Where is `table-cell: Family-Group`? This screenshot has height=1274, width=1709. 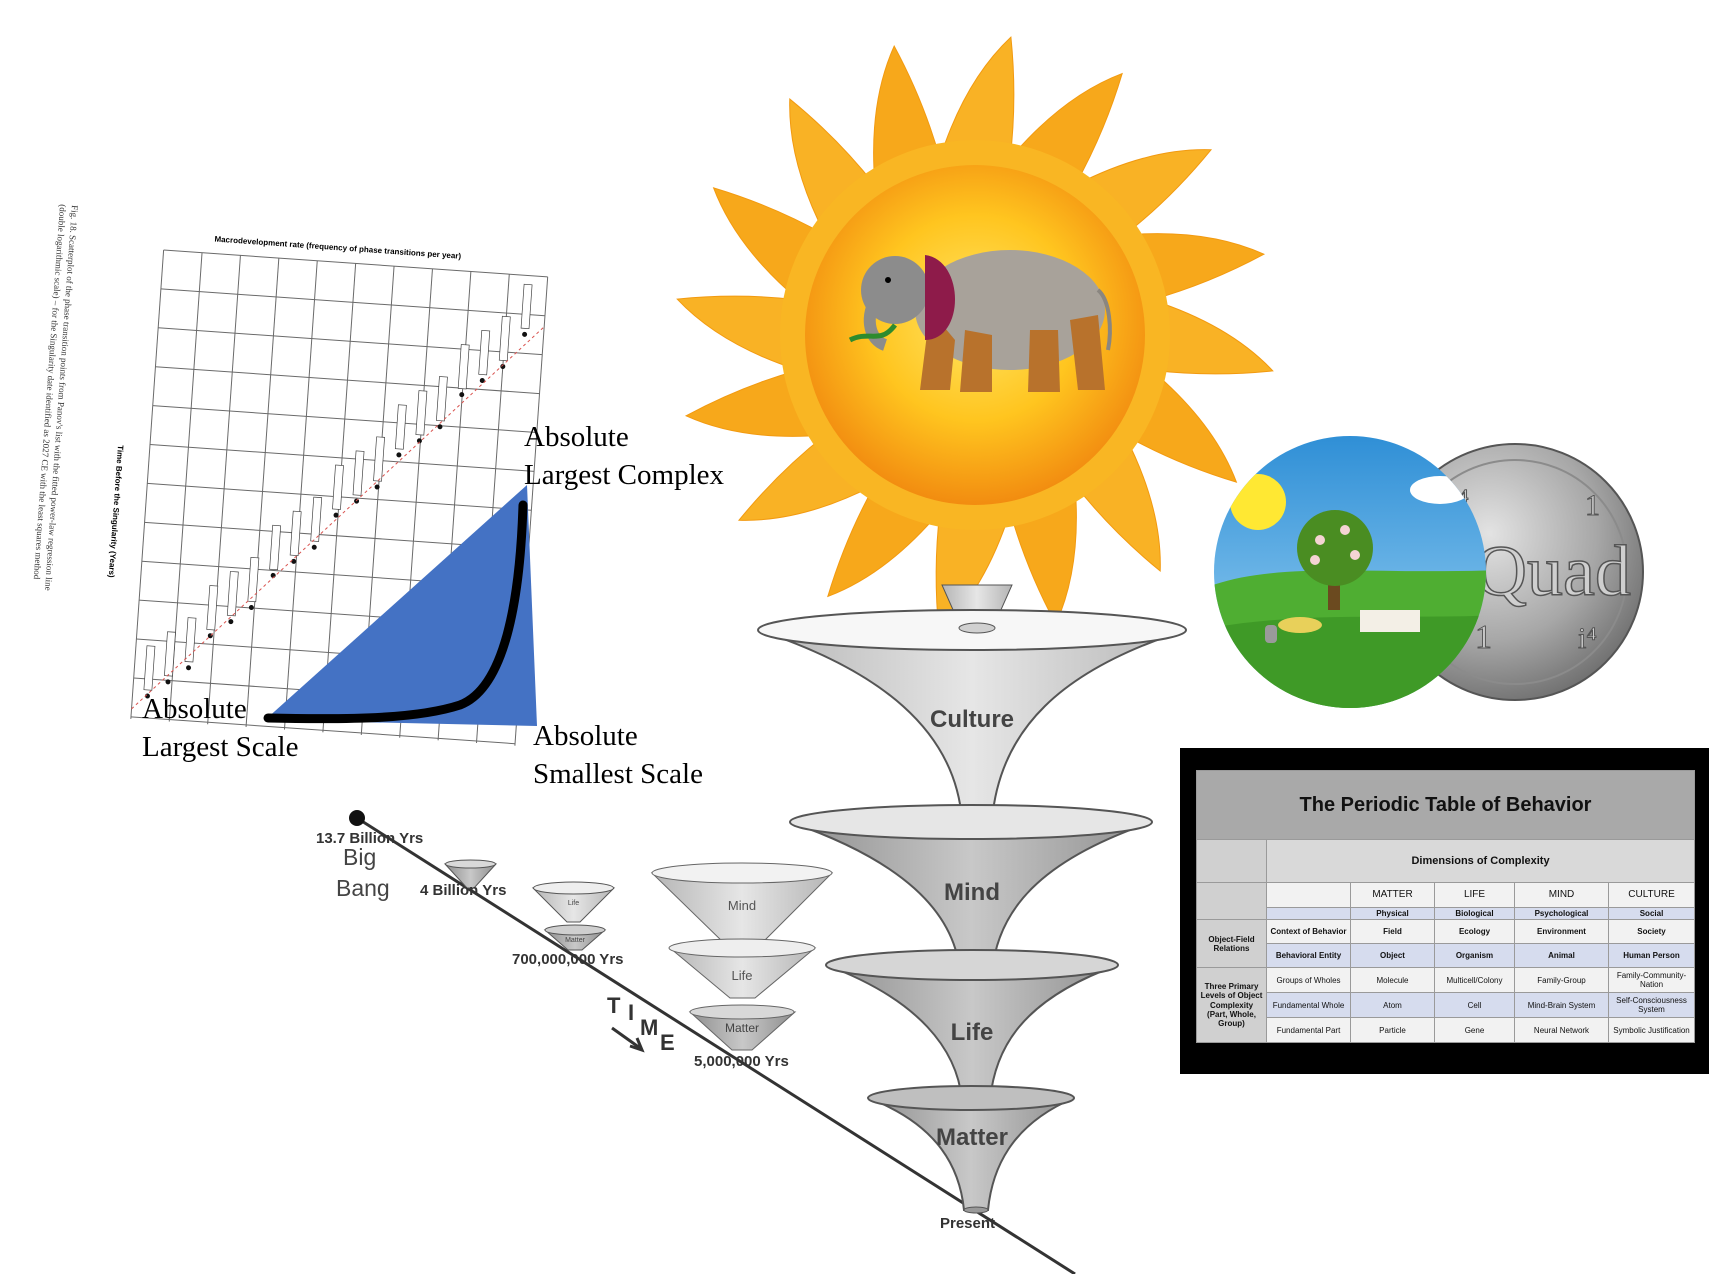 table-cell: Family-Group is located at coordinates (1561, 980).